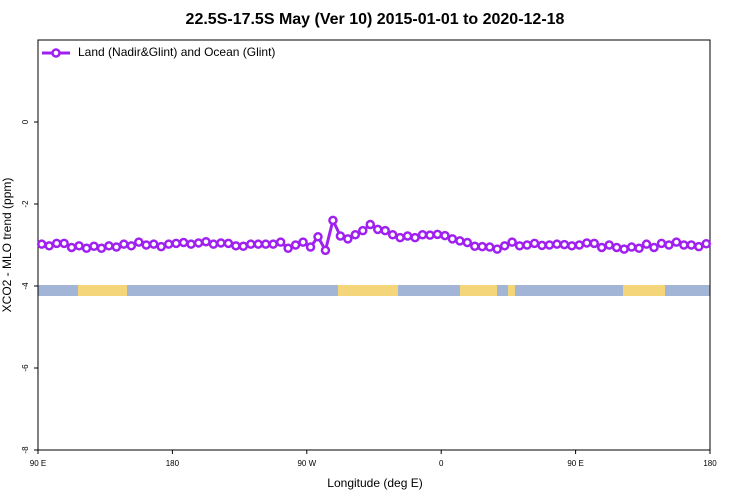 This screenshot has height=500, width=750. What do you see at coordinates (25, 121) in the screenshot?
I see `y-tick-label: 0` at bounding box center [25, 121].